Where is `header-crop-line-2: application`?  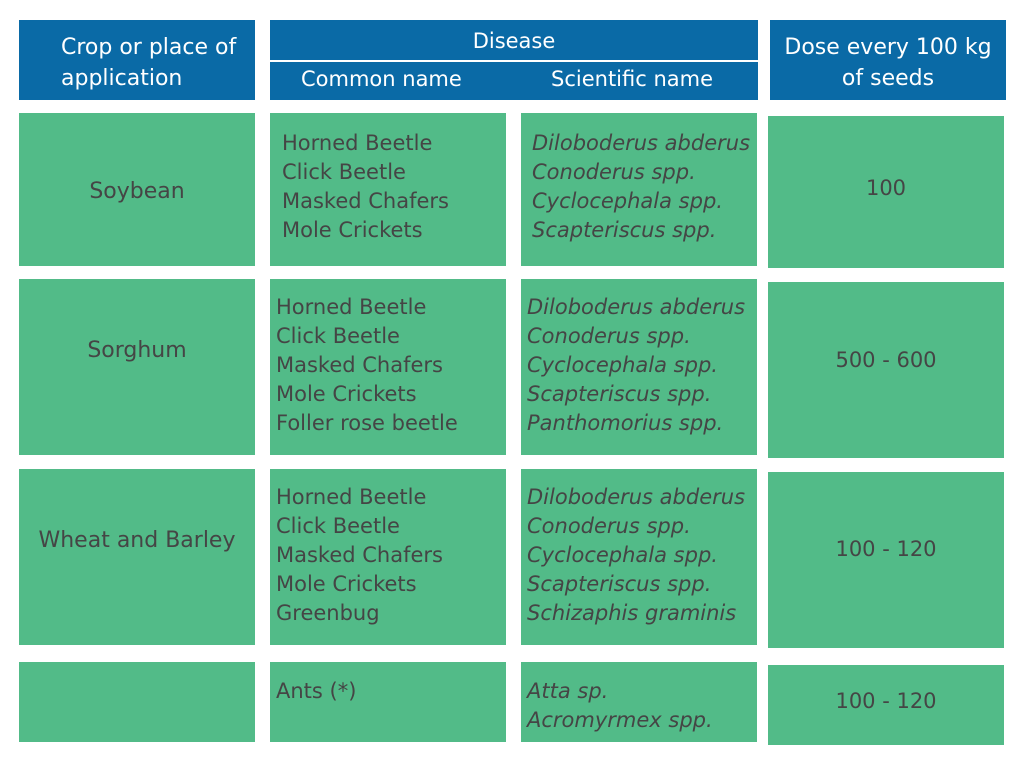 header-crop-line-2: application is located at coordinates (122, 78).